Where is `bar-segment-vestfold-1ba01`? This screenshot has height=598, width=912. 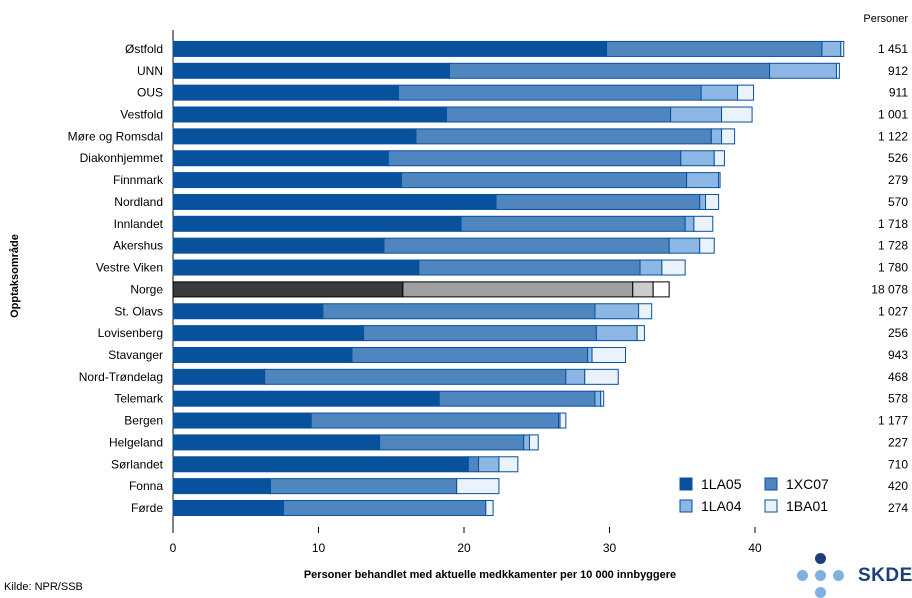 bar-segment-vestfold-1ba01 is located at coordinates (737, 114).